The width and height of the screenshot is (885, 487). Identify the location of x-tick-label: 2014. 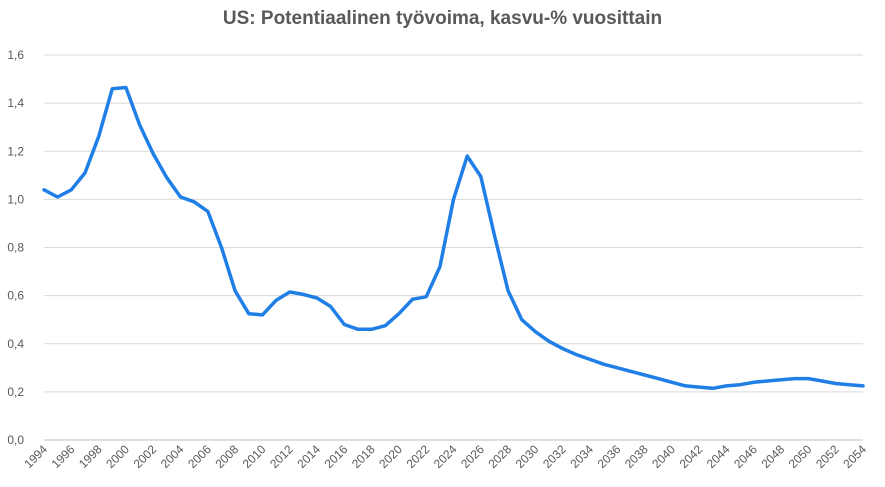
(308, 456).